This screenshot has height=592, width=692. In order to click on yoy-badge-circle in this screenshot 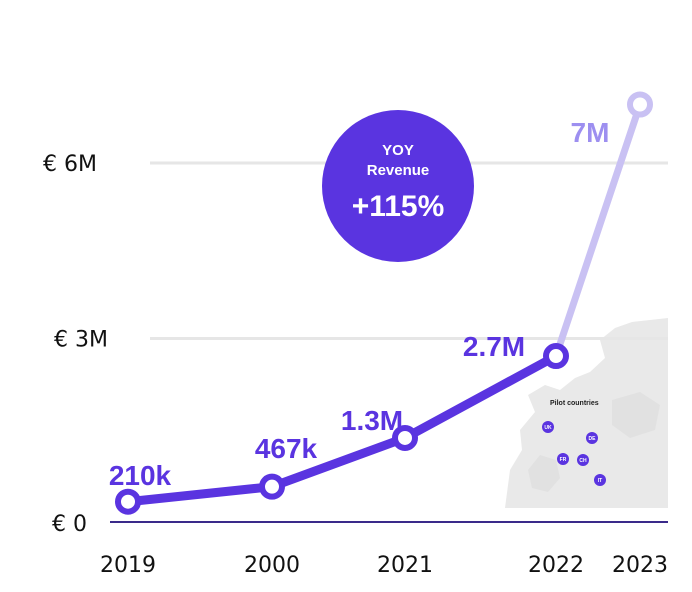, I will do `click(398, 186)`.